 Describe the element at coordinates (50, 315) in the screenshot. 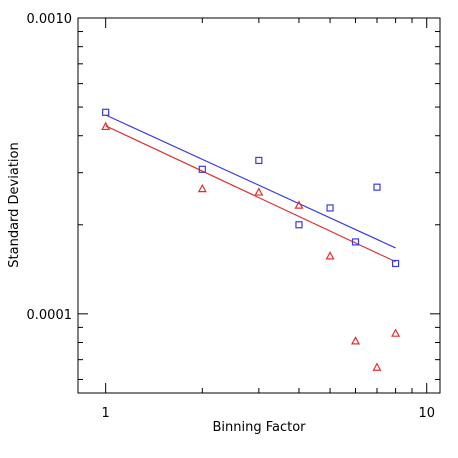

I see `y-tick-label: 0.0001` at that location.